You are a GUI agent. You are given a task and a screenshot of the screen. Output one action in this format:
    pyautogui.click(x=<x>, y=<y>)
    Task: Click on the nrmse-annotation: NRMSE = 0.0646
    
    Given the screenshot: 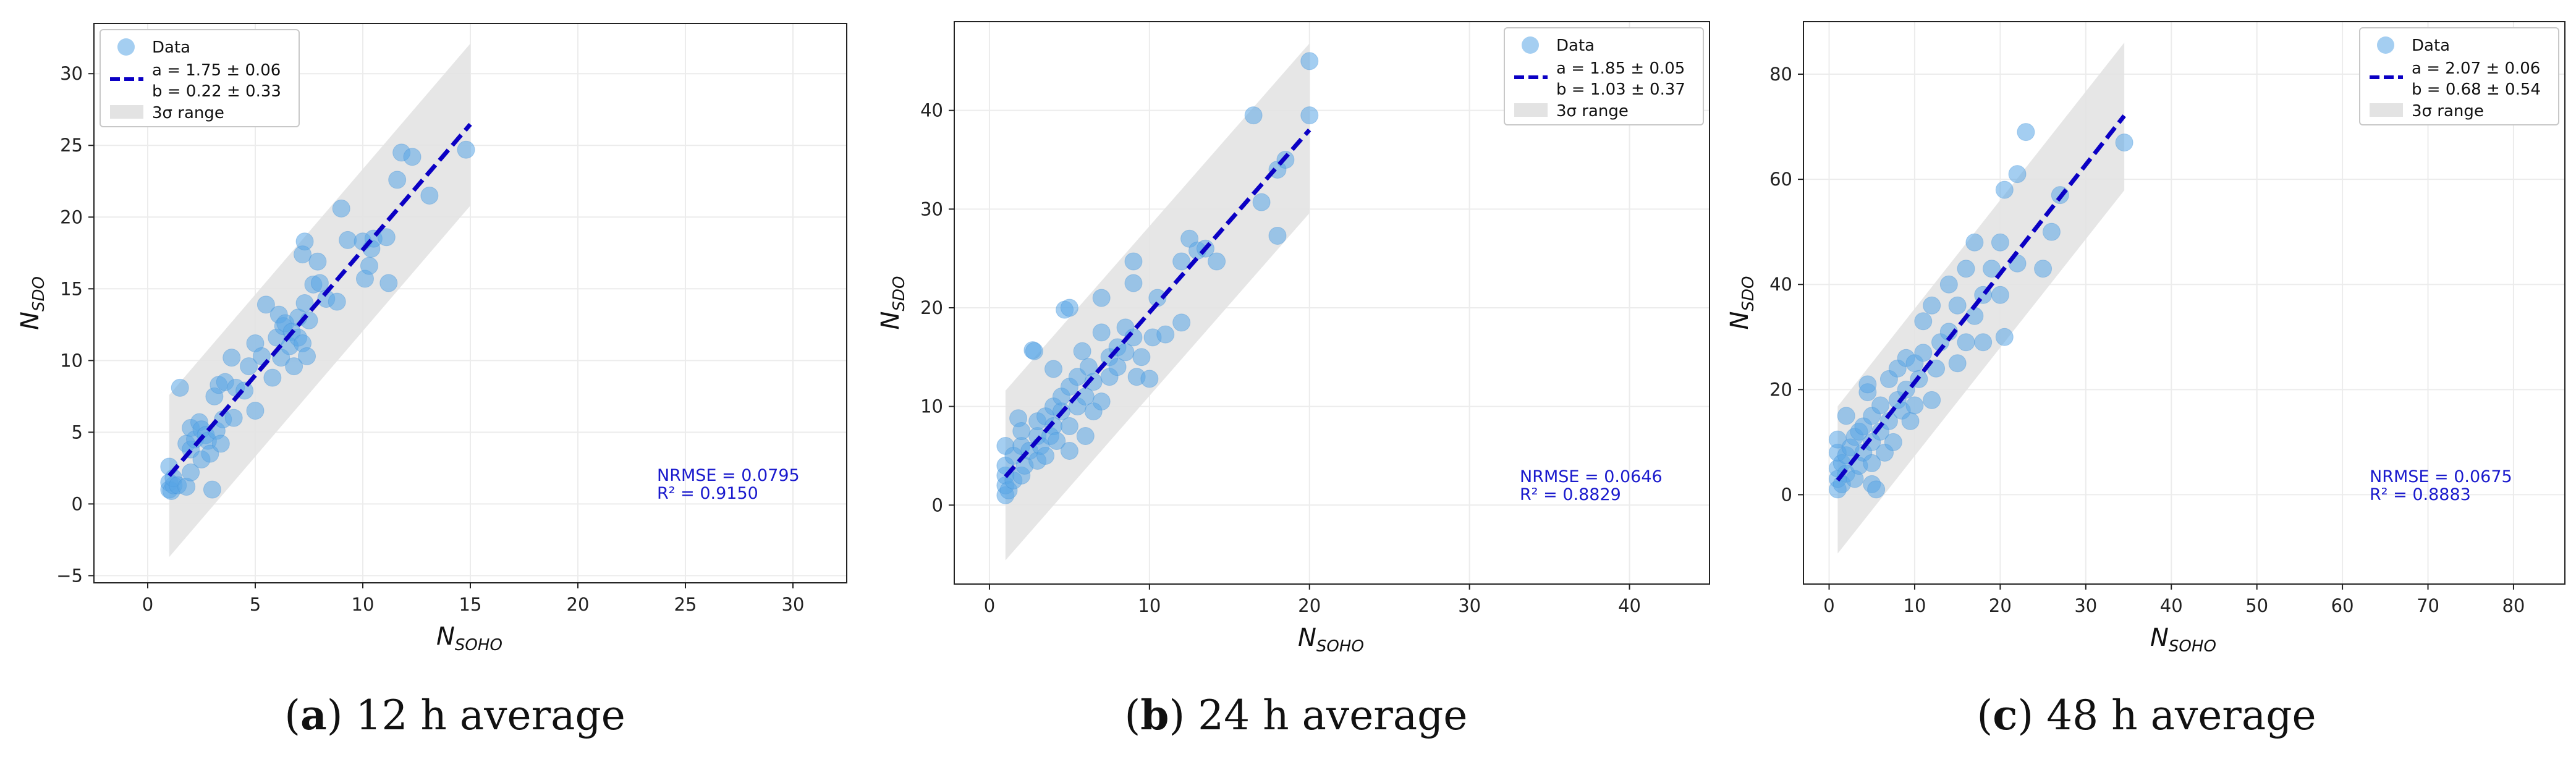 What is the action you would take?
    pyautogui.click(x=1591, y=476)
    